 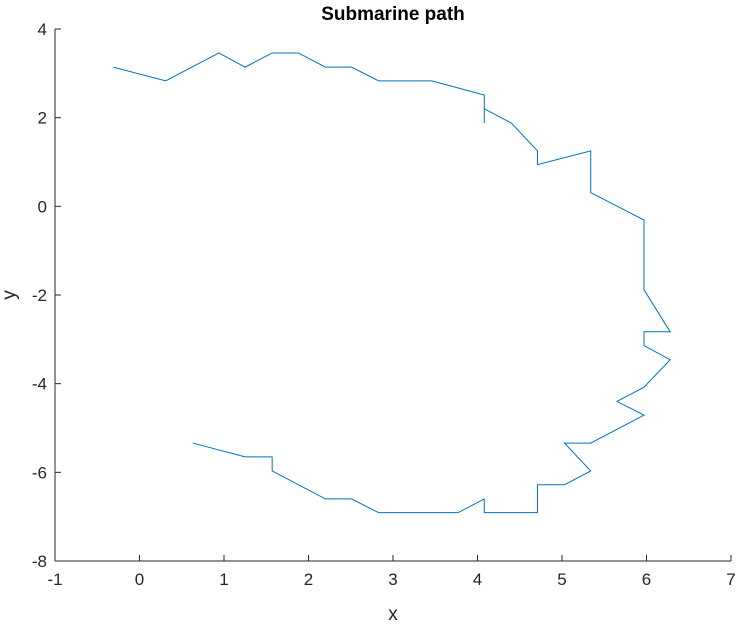 I want to click on x-tick-label: 0, so click(x=139, y=579).